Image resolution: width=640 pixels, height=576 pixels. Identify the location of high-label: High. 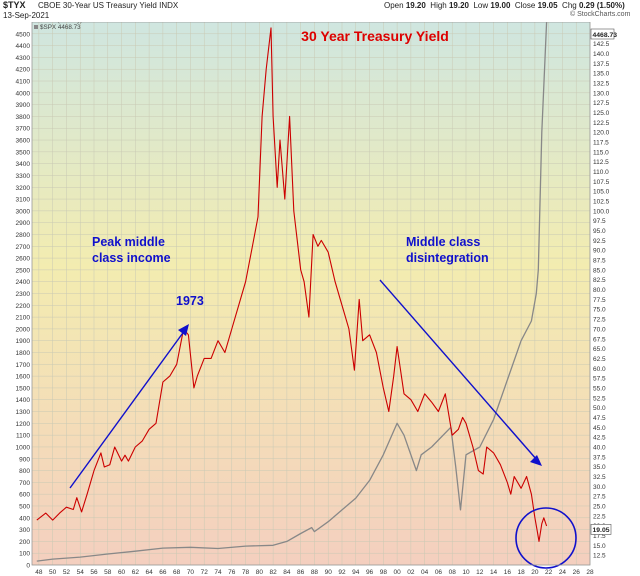
(438, 5).